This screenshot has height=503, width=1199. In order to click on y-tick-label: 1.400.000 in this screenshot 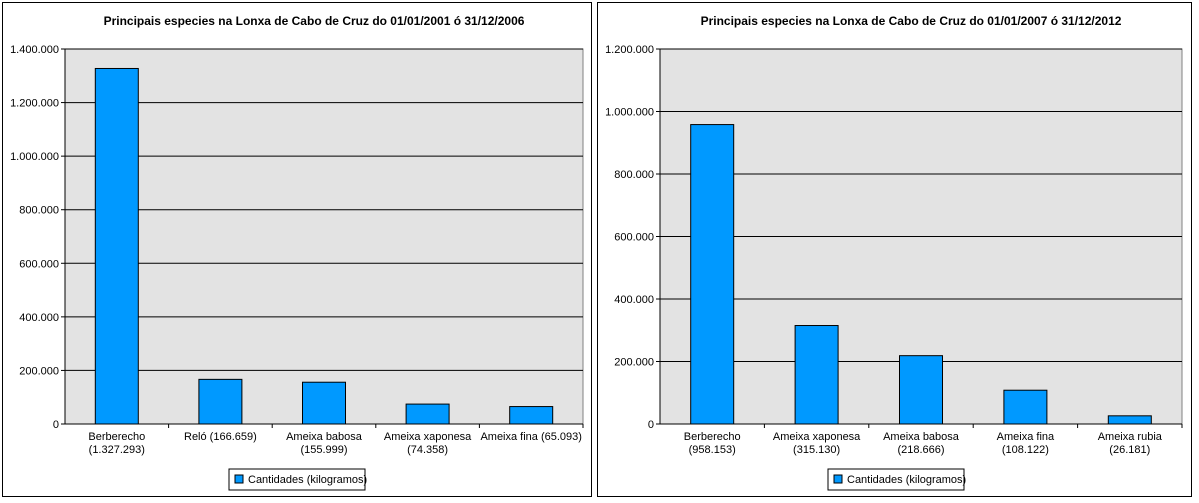, I will do `click(34, 50)`.